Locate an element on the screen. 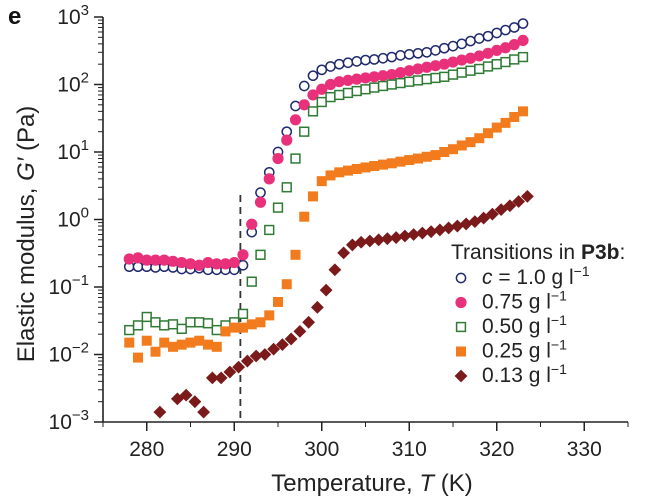 The height and width of the screenshot is (501, 656). legend-label: 0.50 g l−1 is located at coordinates (524, 325).